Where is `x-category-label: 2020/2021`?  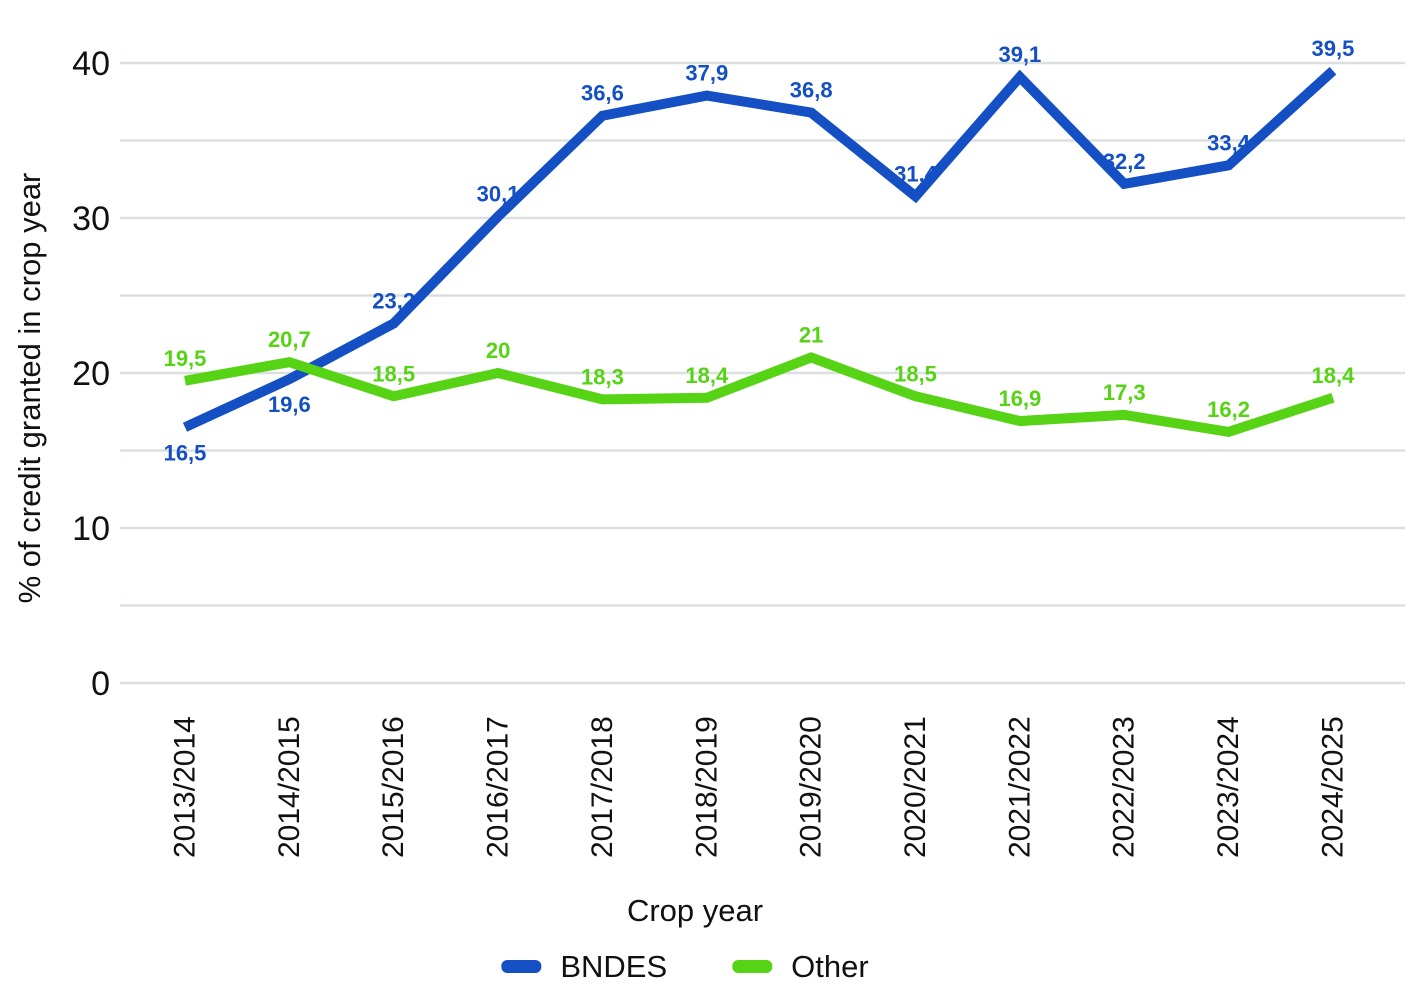 x-category-label: 2020/2021 is located at coordinates (915, 787).